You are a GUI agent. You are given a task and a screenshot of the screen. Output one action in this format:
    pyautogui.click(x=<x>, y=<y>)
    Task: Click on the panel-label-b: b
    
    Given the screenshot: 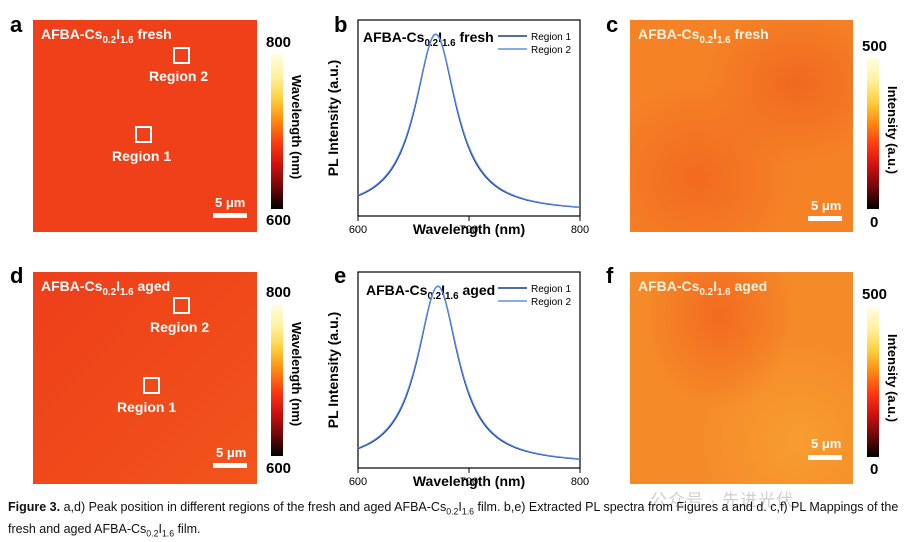 What is the action you would take?
    pyautogui.click(x=341, y=24)
    